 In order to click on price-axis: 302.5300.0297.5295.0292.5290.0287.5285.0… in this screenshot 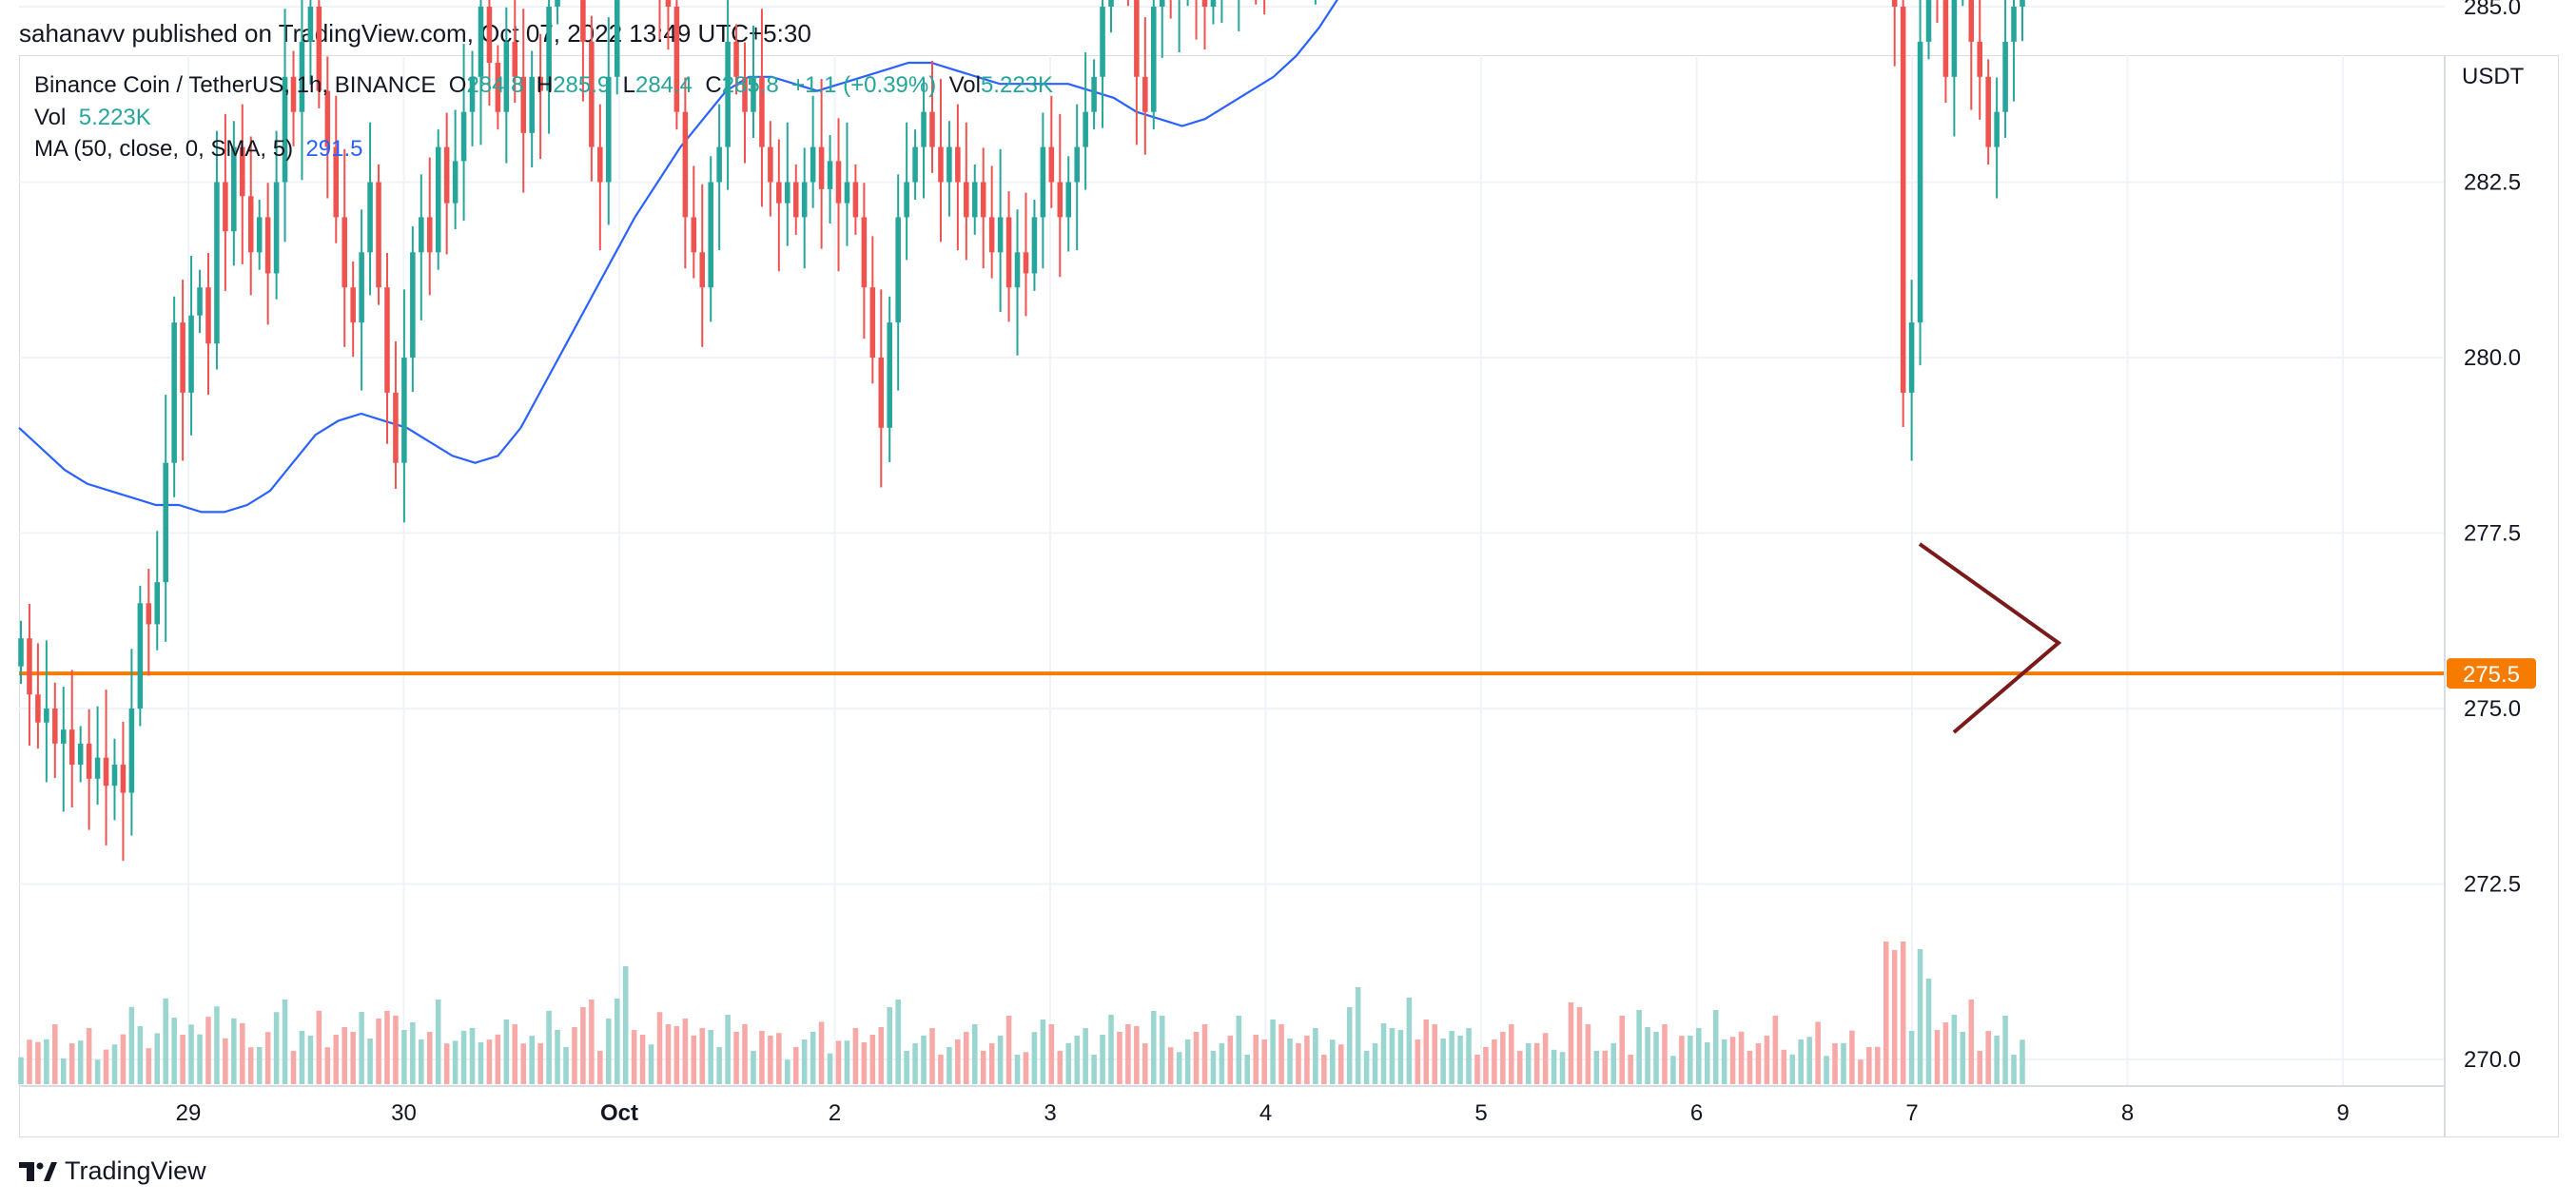, I will do `click(2493, 536)`.